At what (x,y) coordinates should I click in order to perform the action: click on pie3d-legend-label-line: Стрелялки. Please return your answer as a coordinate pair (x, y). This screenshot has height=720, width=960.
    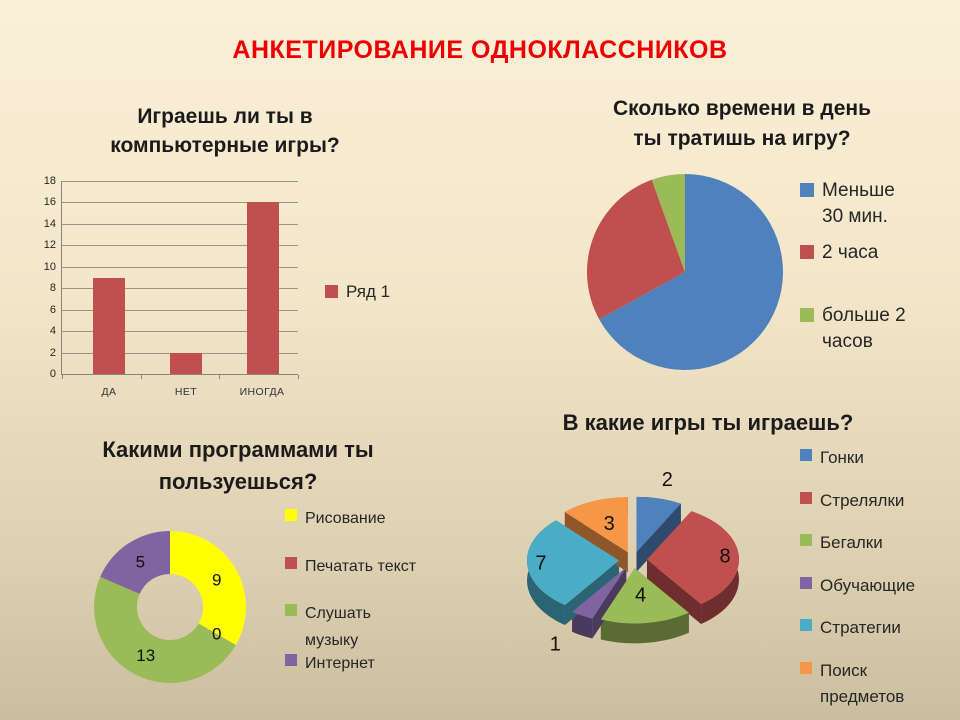
    Looking at the image, I should click on (862, 500).